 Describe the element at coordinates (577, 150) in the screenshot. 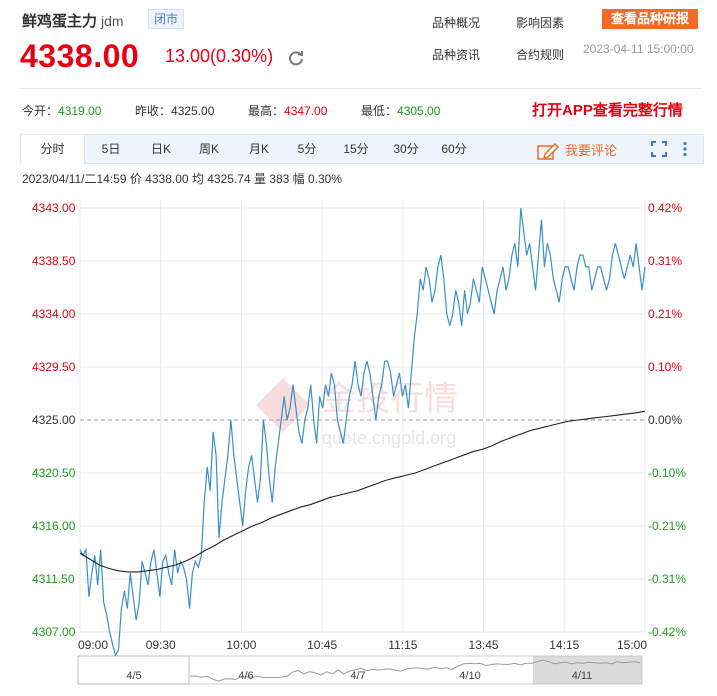

I see `comment-button: 我要评论` at that location.